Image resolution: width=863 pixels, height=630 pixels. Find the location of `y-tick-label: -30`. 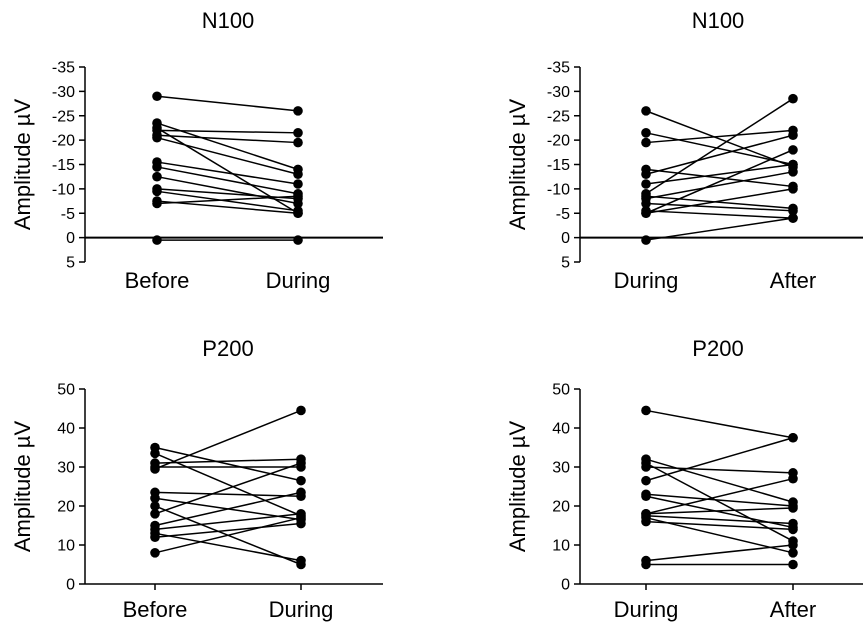

y-tick-label: -30 is located at coordinates (63, 92).